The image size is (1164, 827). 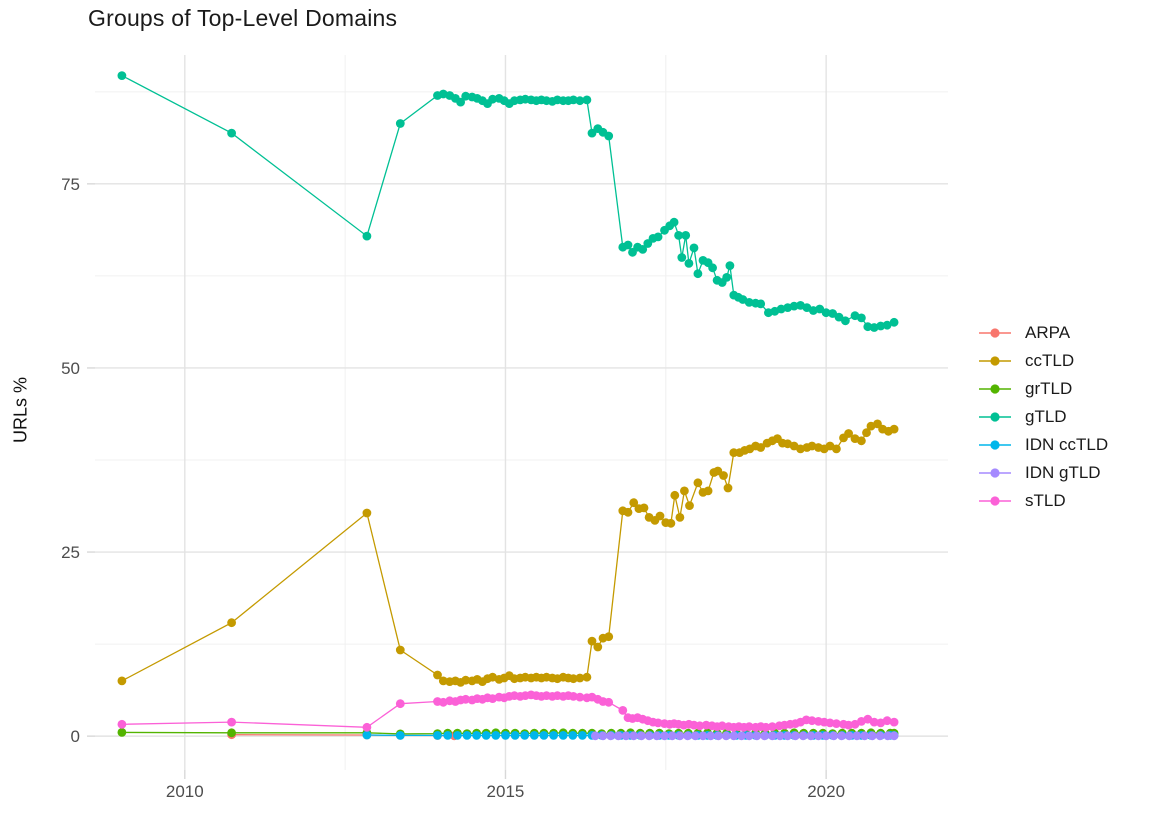 I want to click on legend-item-label: gTLD, so click(x=1046, y=416).